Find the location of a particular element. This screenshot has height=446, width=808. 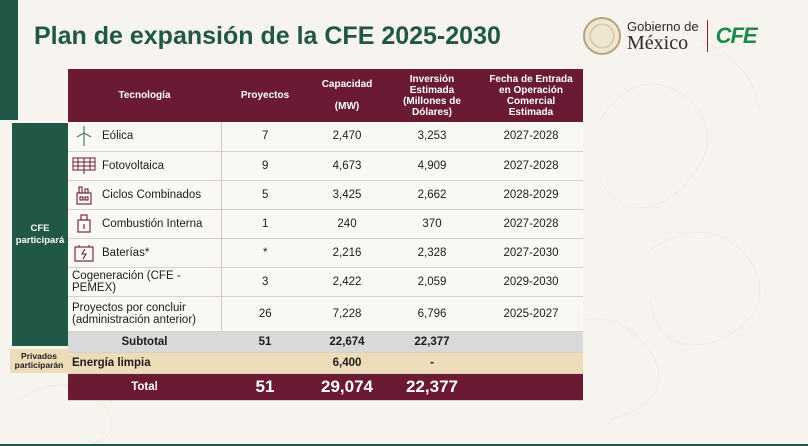

battery-icon is located at coordinates (84, 253).